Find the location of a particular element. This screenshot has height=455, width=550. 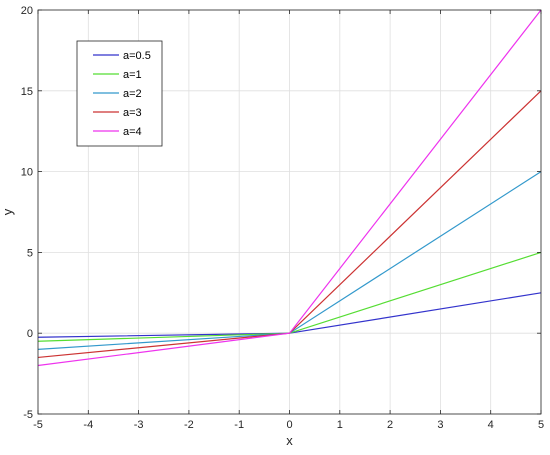

y-tick-label: 10 is located at coordinates (27, 173).